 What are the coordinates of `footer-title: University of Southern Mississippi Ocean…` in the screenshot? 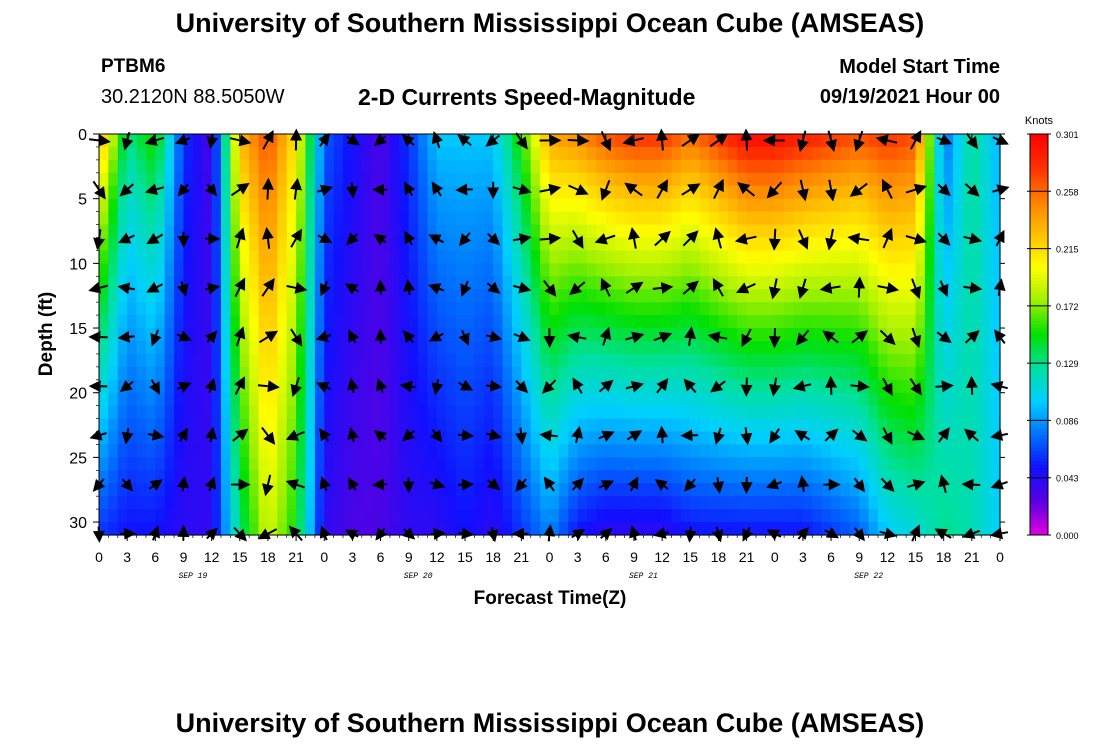 It's located at (550, 723).